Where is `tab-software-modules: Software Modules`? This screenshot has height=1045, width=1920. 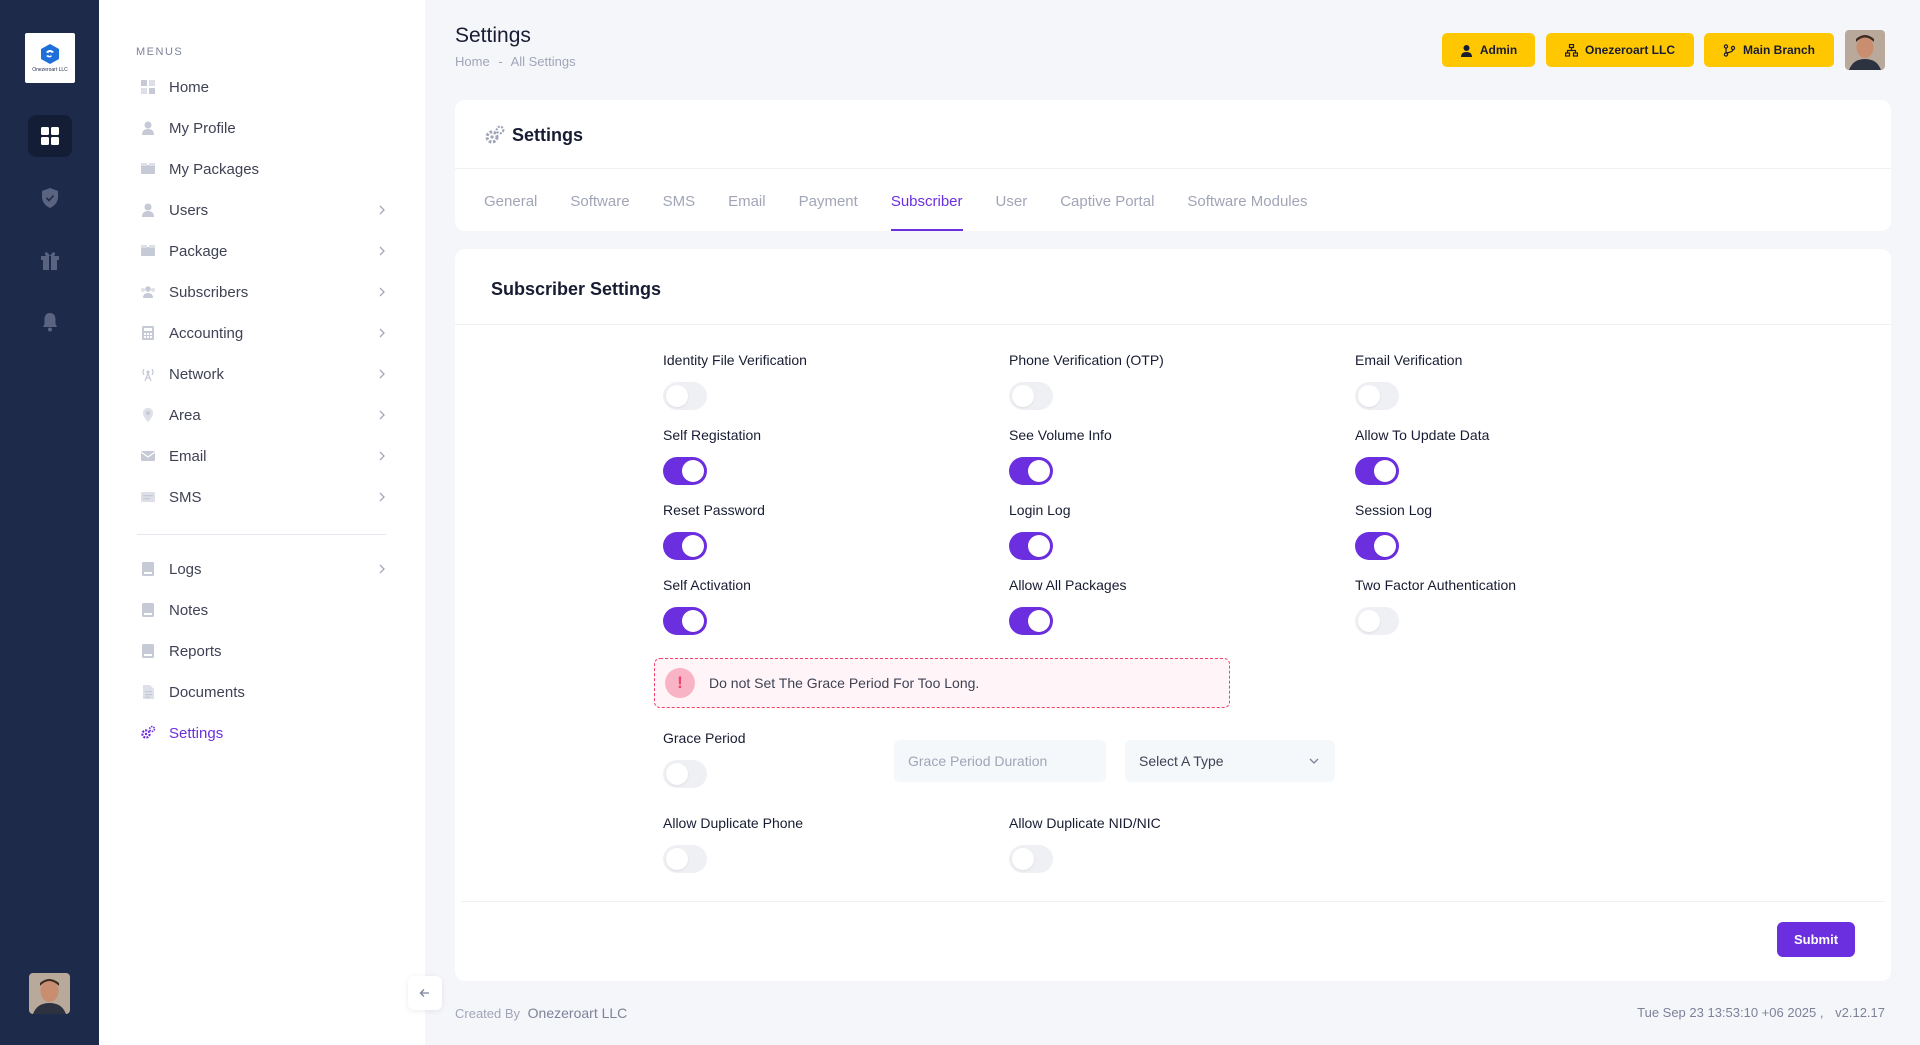
tab-software-modules: Software Modules is located at coordinates (1247, 201).